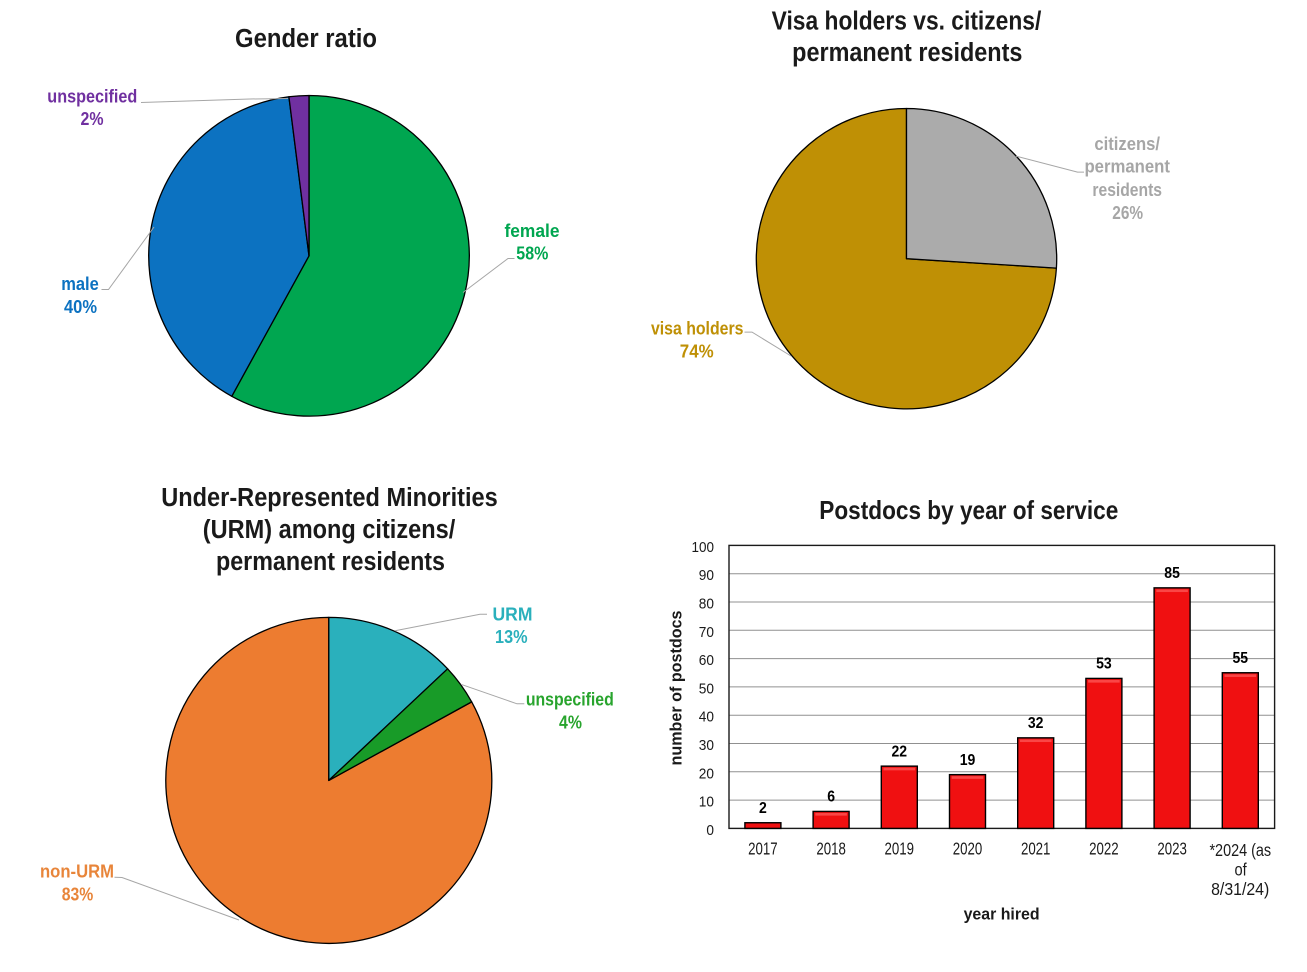  Describe the element at coordinates (900, 751) in the screenshot. I see `svg-text: 22` at that location.